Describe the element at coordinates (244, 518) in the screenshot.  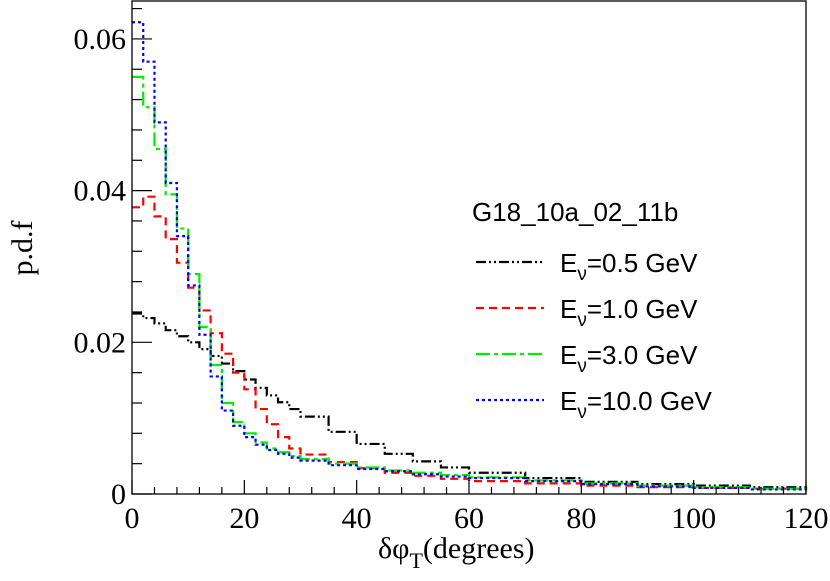
I see `x-tick-label: 20` at that location.